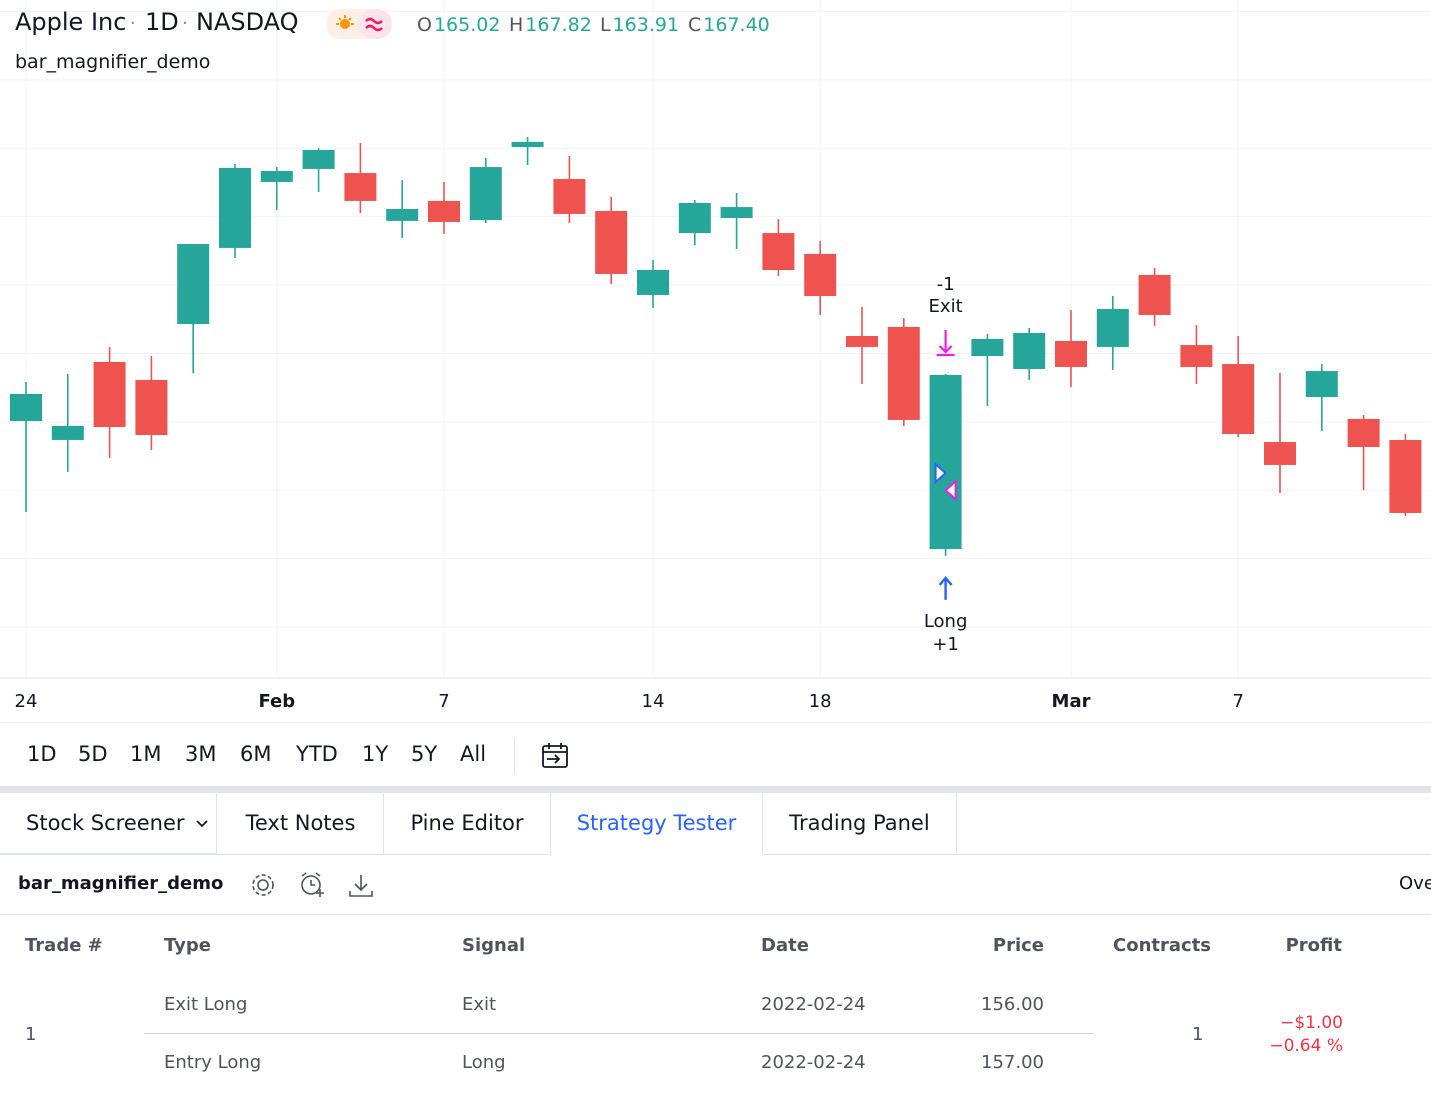 The width and height of the screenshot is (1431, 1100). I want to click on header-cell: Contracts, so click(1162, 945).